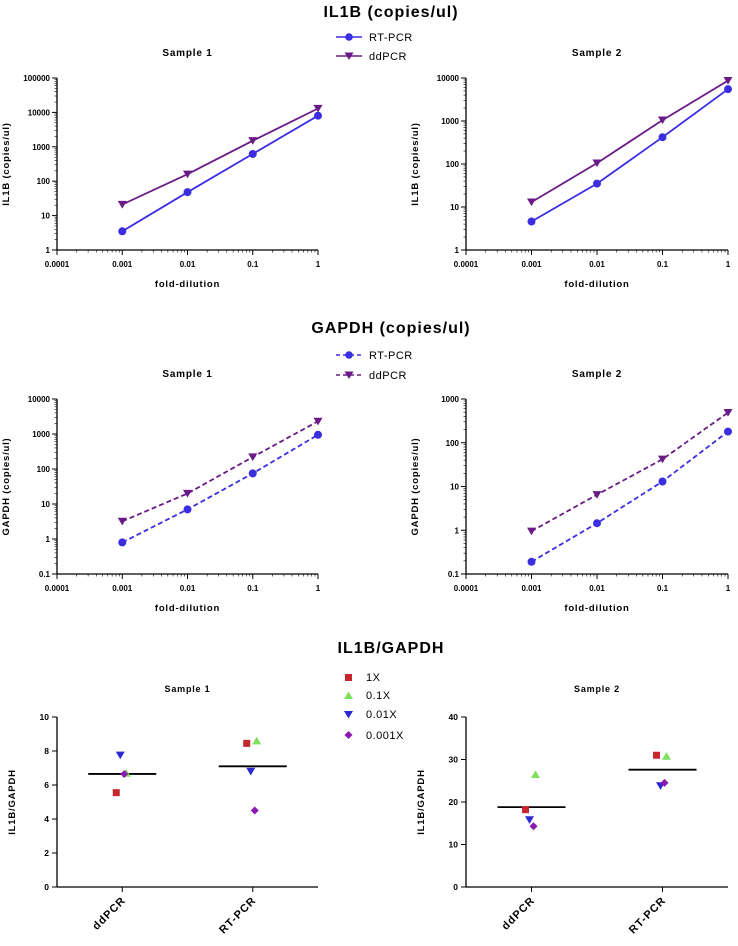 The width and height of the screenshot is (738, 946). What do you see at coordinates (374, 47) in the screenshot?
I see `il1b-legend: RT-PCR ddPCR` at bounding box center [374, 47].